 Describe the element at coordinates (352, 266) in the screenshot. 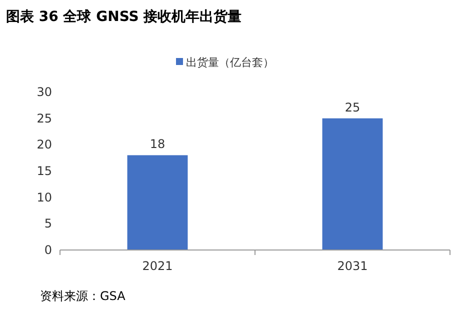

I see `x-tick-label: 2031` at that location.